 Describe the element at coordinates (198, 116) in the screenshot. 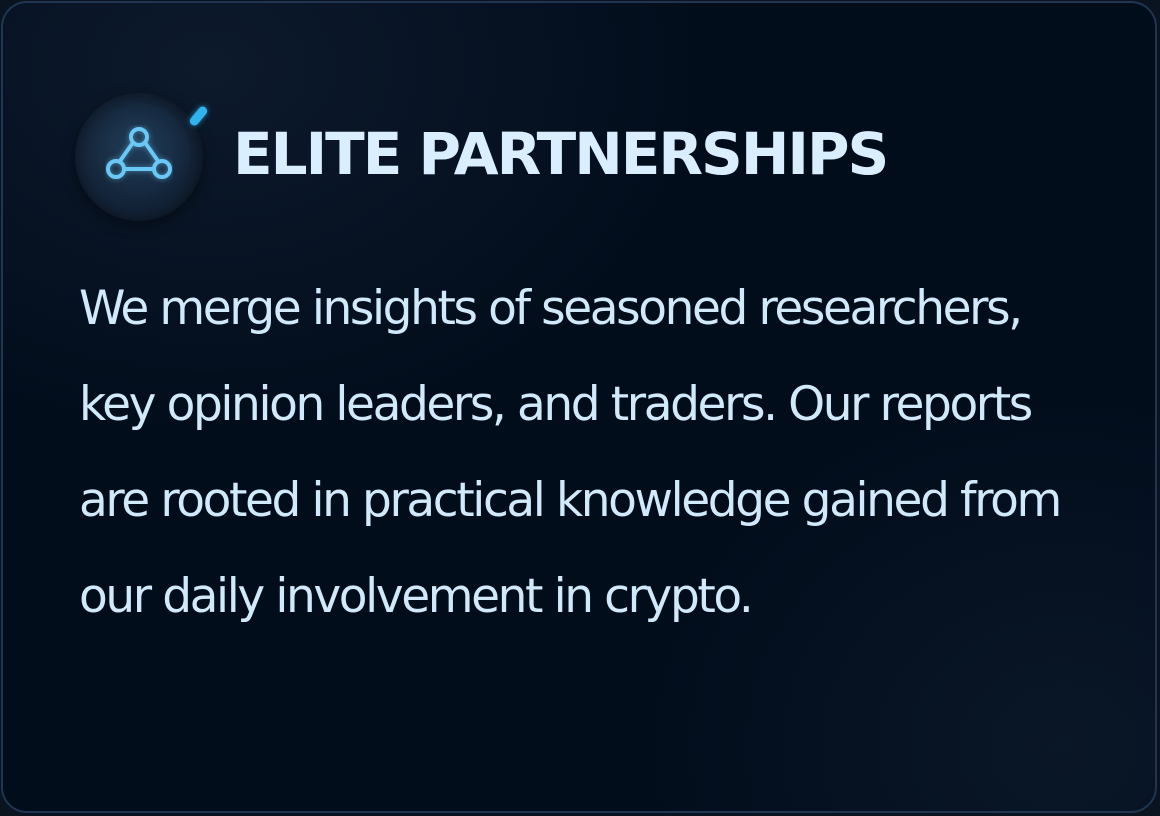

I see `accent-tick` at that location.